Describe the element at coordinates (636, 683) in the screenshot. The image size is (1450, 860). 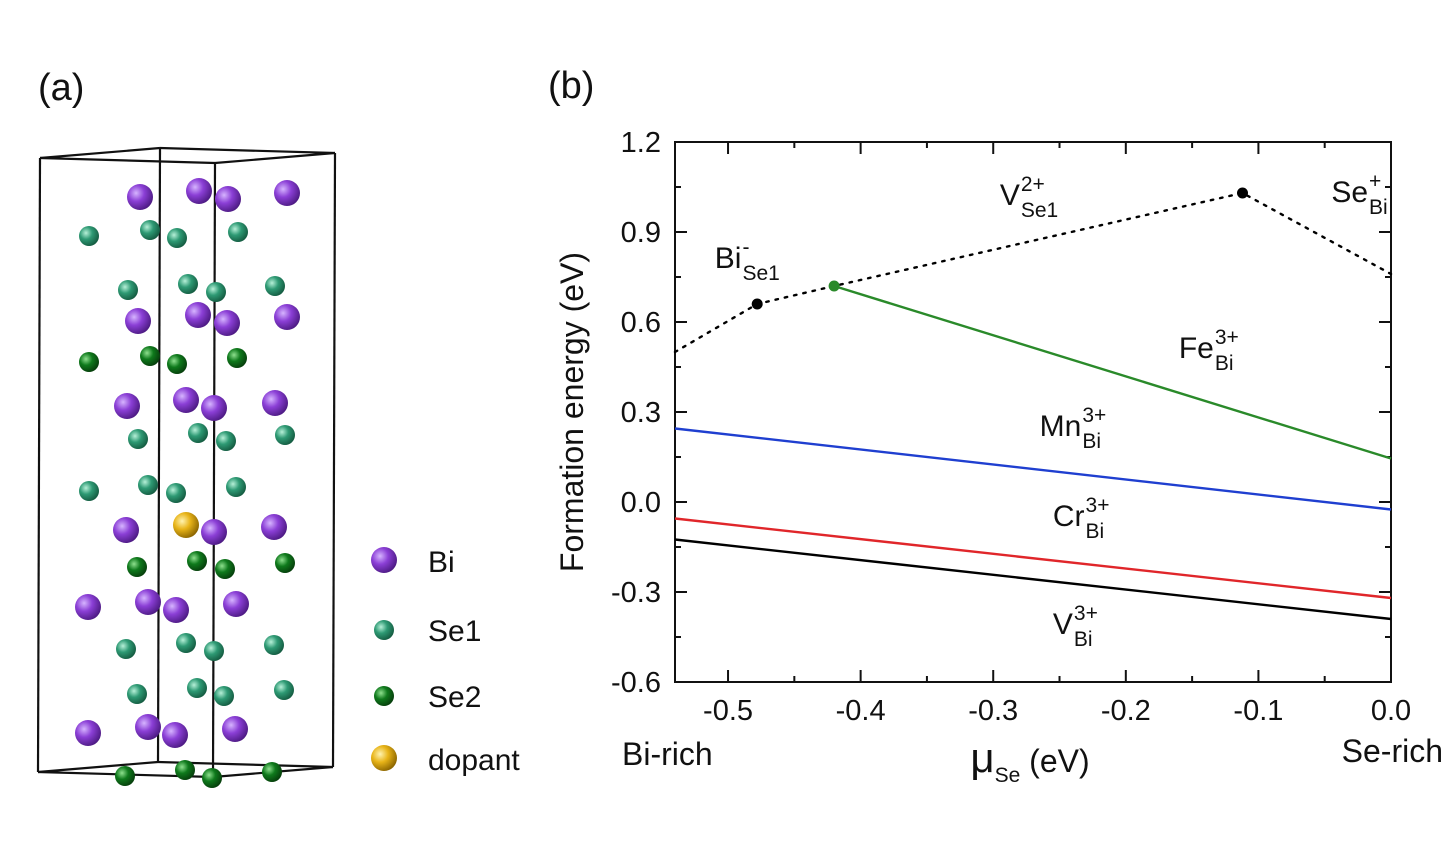
I see `y-tick-label: -0.6` at that location.